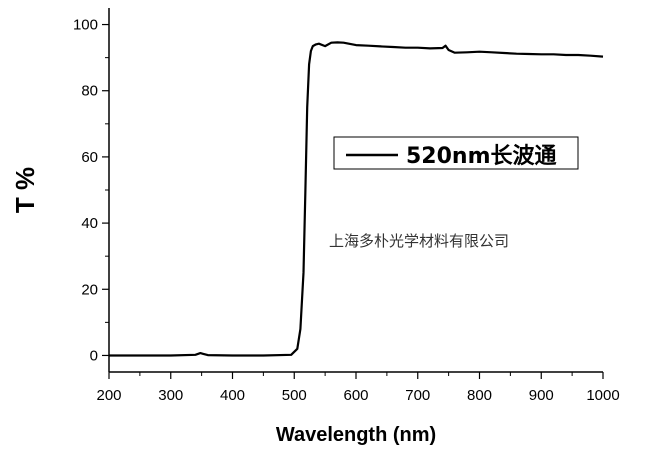  What do you see at coordinates (541, 395) in the screenshot?
I see `x-tick-label: 900` at bounding box center [541, 395].